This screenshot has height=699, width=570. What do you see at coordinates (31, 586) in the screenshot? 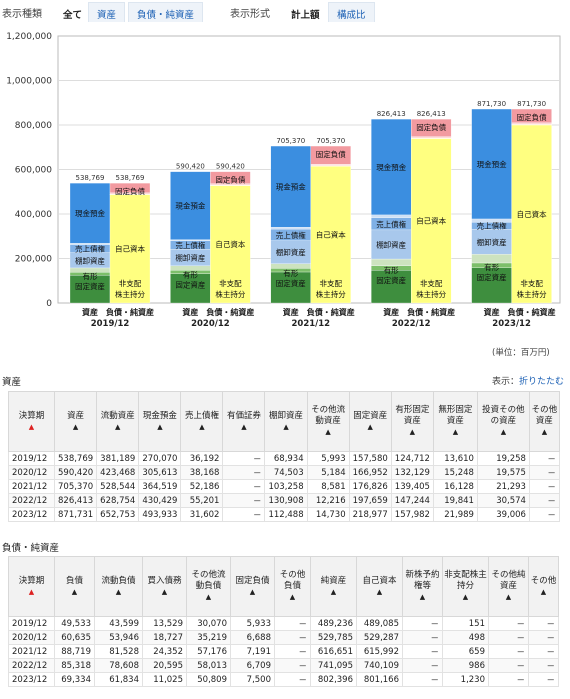
I see `liabilities-column-header: 決算期 ▲` at bounding box center [31, 586].